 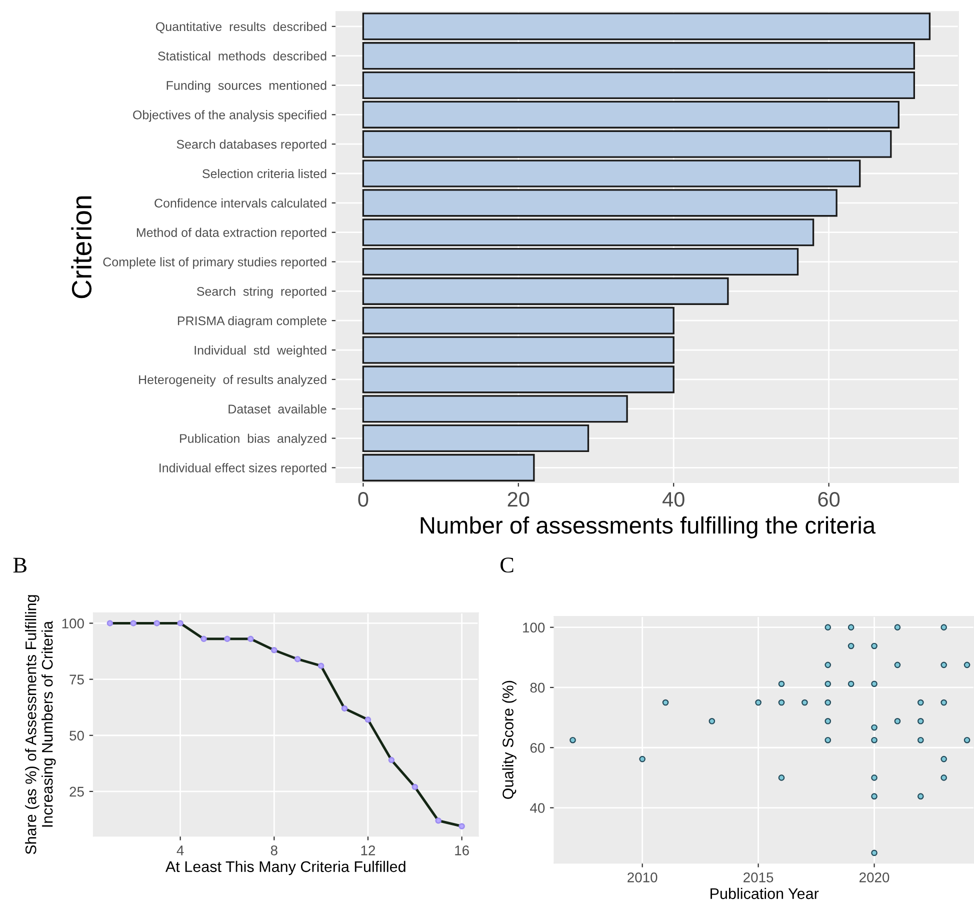 What do you see at coordinates (264, 173) in the screenshot?
I see `y-tick-label: Selection criteria listed` at bounding box center [264, 173].